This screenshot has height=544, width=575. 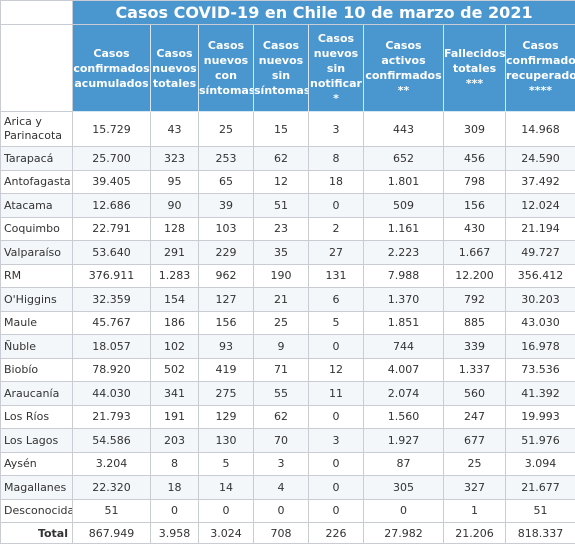 What do you see at coordinates (175, 182) in the screenshot?
I see `table-cell: 95` at bounding box center [175, 182].